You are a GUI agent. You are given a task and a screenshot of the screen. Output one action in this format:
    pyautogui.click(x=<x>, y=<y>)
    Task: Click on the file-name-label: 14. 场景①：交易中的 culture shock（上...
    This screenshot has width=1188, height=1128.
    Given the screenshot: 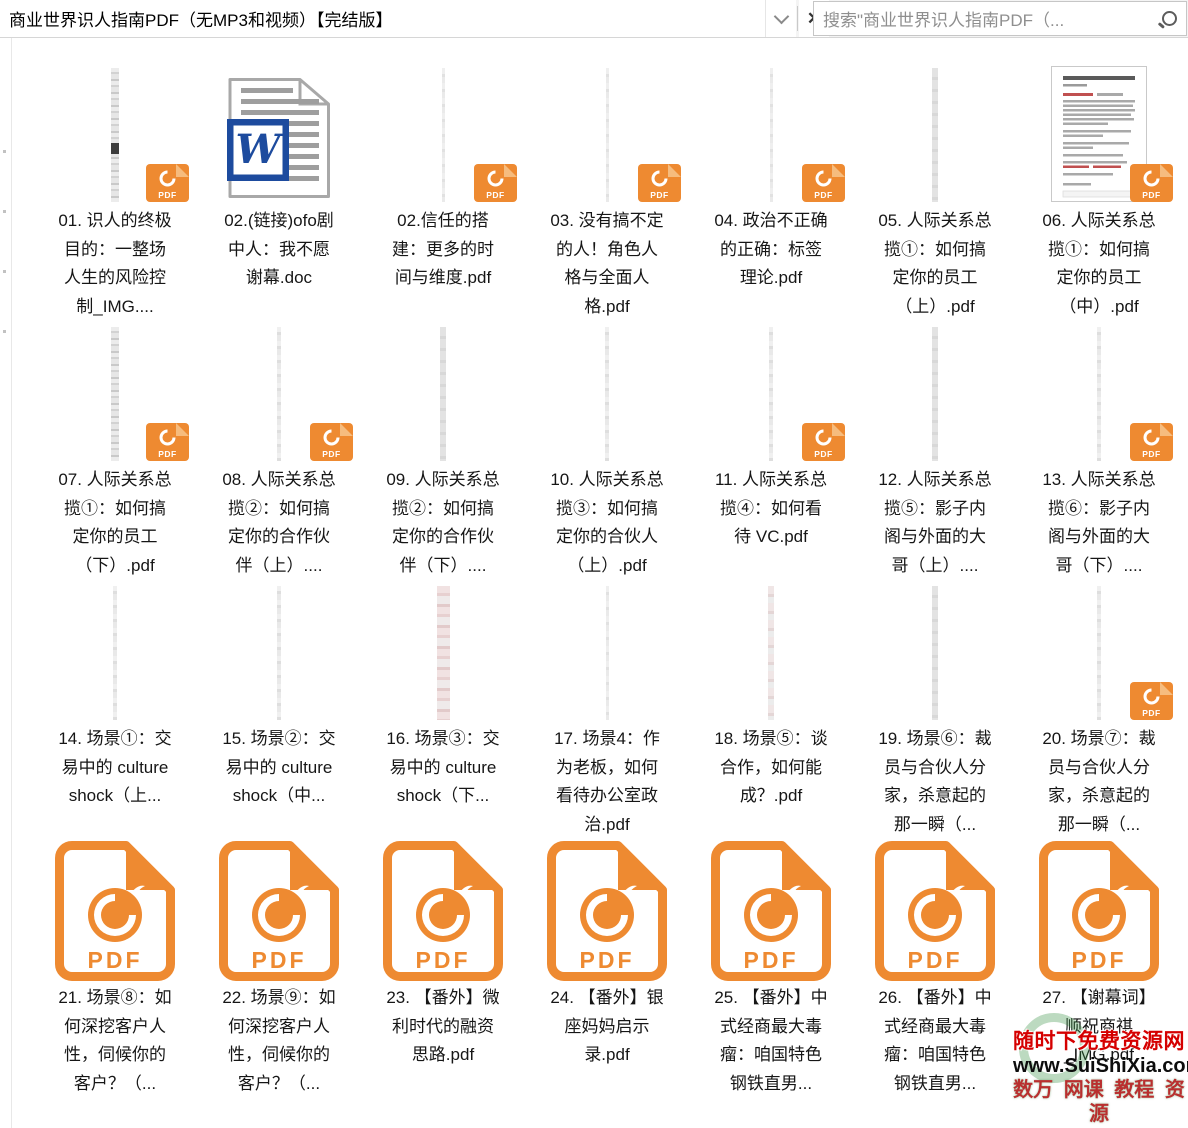 What is the action you would take?
    pyautogui.click(x=115, y=767)
    